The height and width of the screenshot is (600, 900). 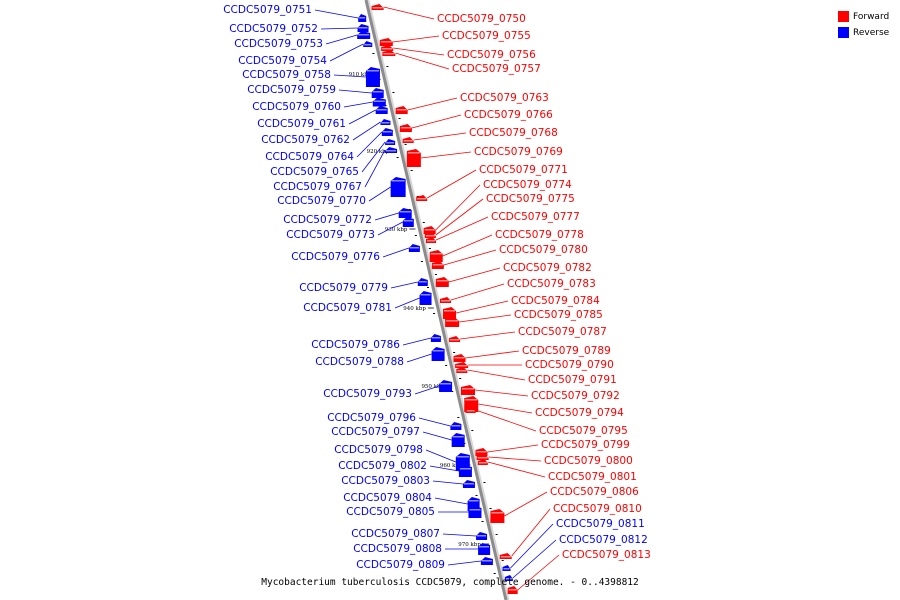 What do you see at coordinates (432, 387) in the screenshot?
I see `scale-mark-label: 950 kbp` at bounding box center [432, 387].